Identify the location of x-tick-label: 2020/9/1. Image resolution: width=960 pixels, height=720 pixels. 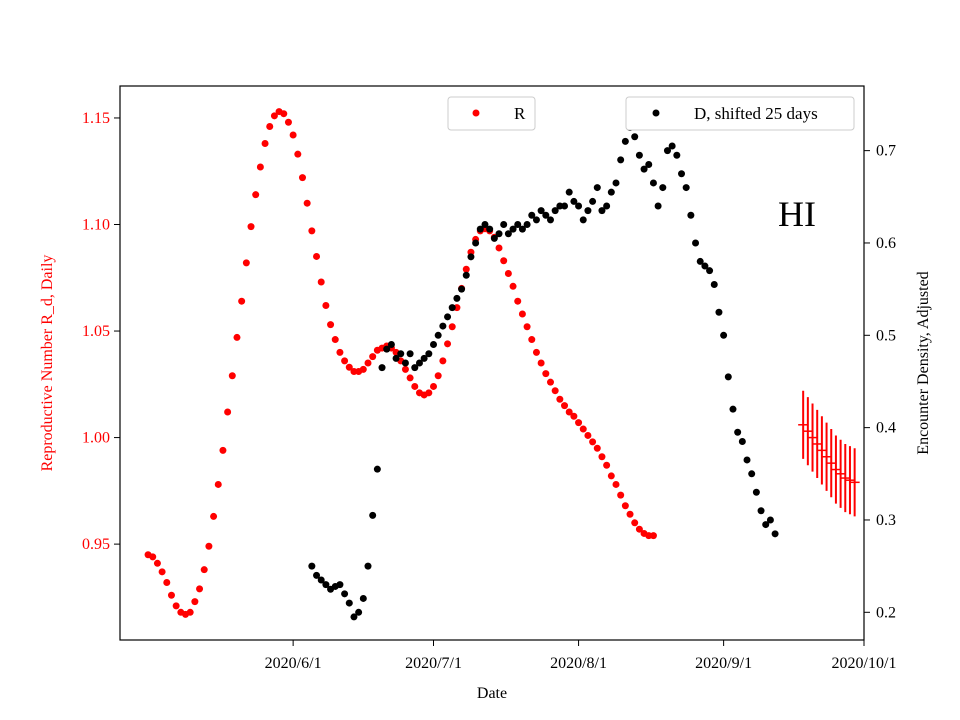
(723, 663).